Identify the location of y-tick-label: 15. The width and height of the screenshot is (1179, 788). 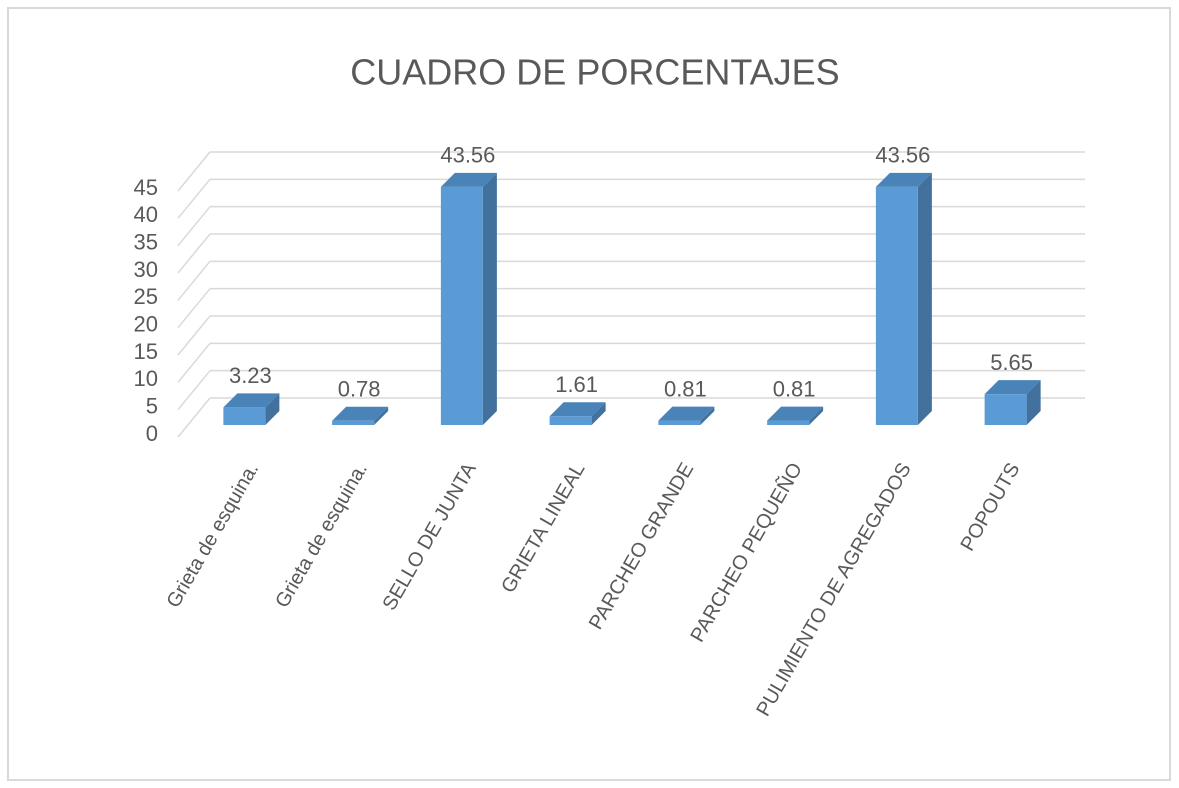
(146, 351).